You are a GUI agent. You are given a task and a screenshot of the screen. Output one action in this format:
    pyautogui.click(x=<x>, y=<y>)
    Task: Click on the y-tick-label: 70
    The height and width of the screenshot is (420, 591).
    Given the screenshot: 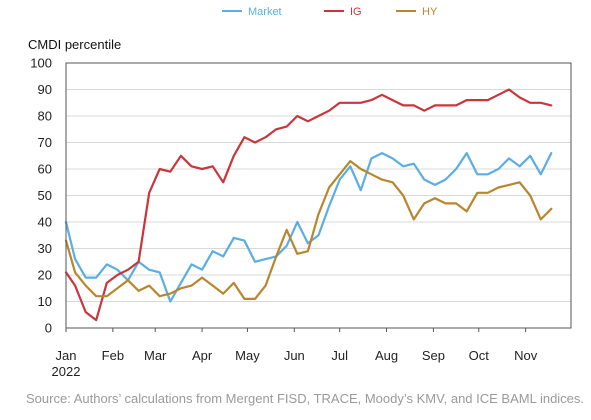 What is the action you would take?
    pyautogui.click(x=45, y=142)
    